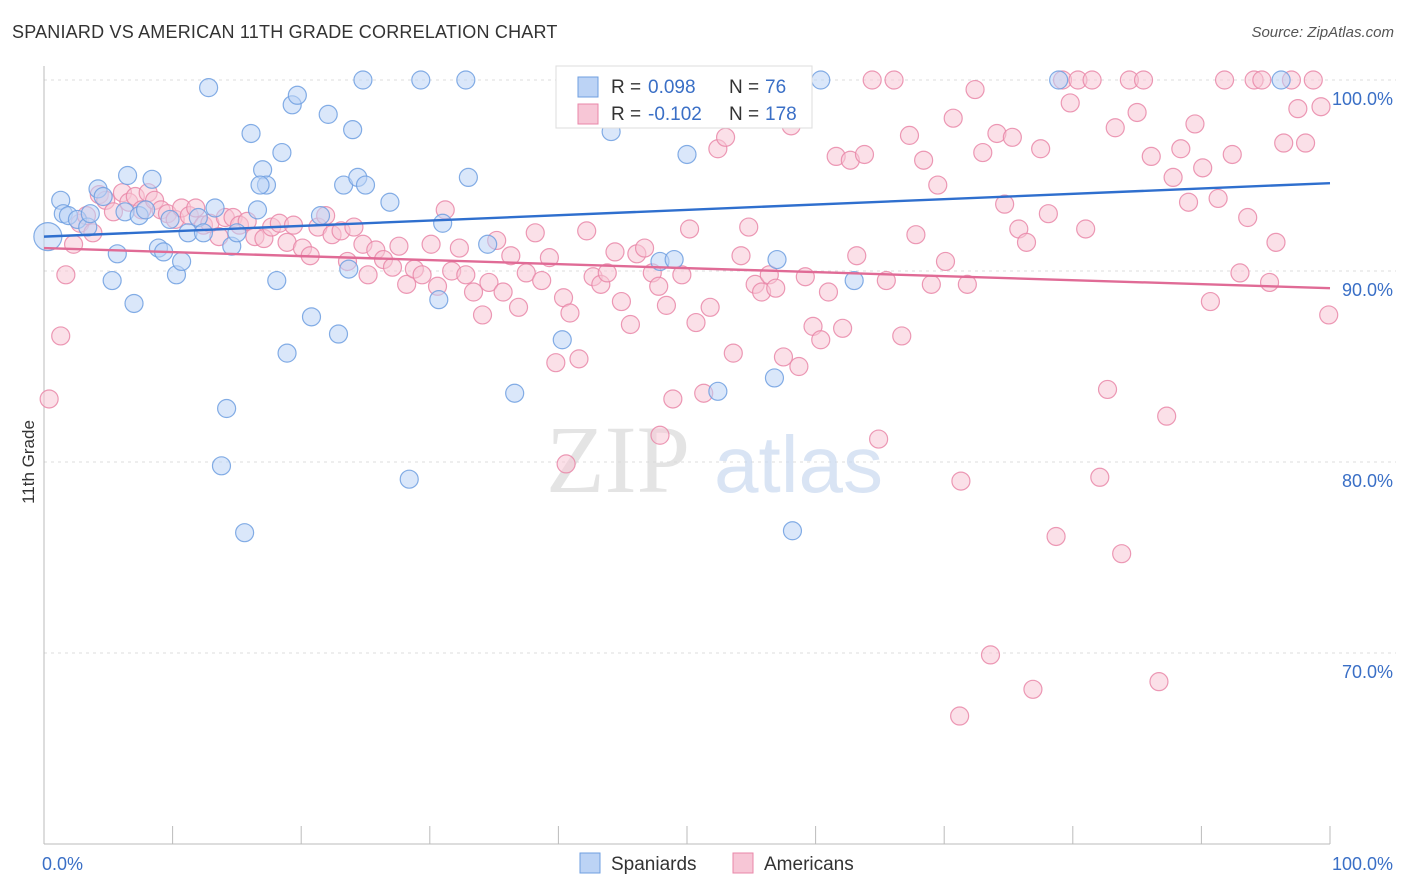  Describe the element at coordinates (1367, 290) in the screenshot. I see `y-tick-label: 90.0%` at that location.